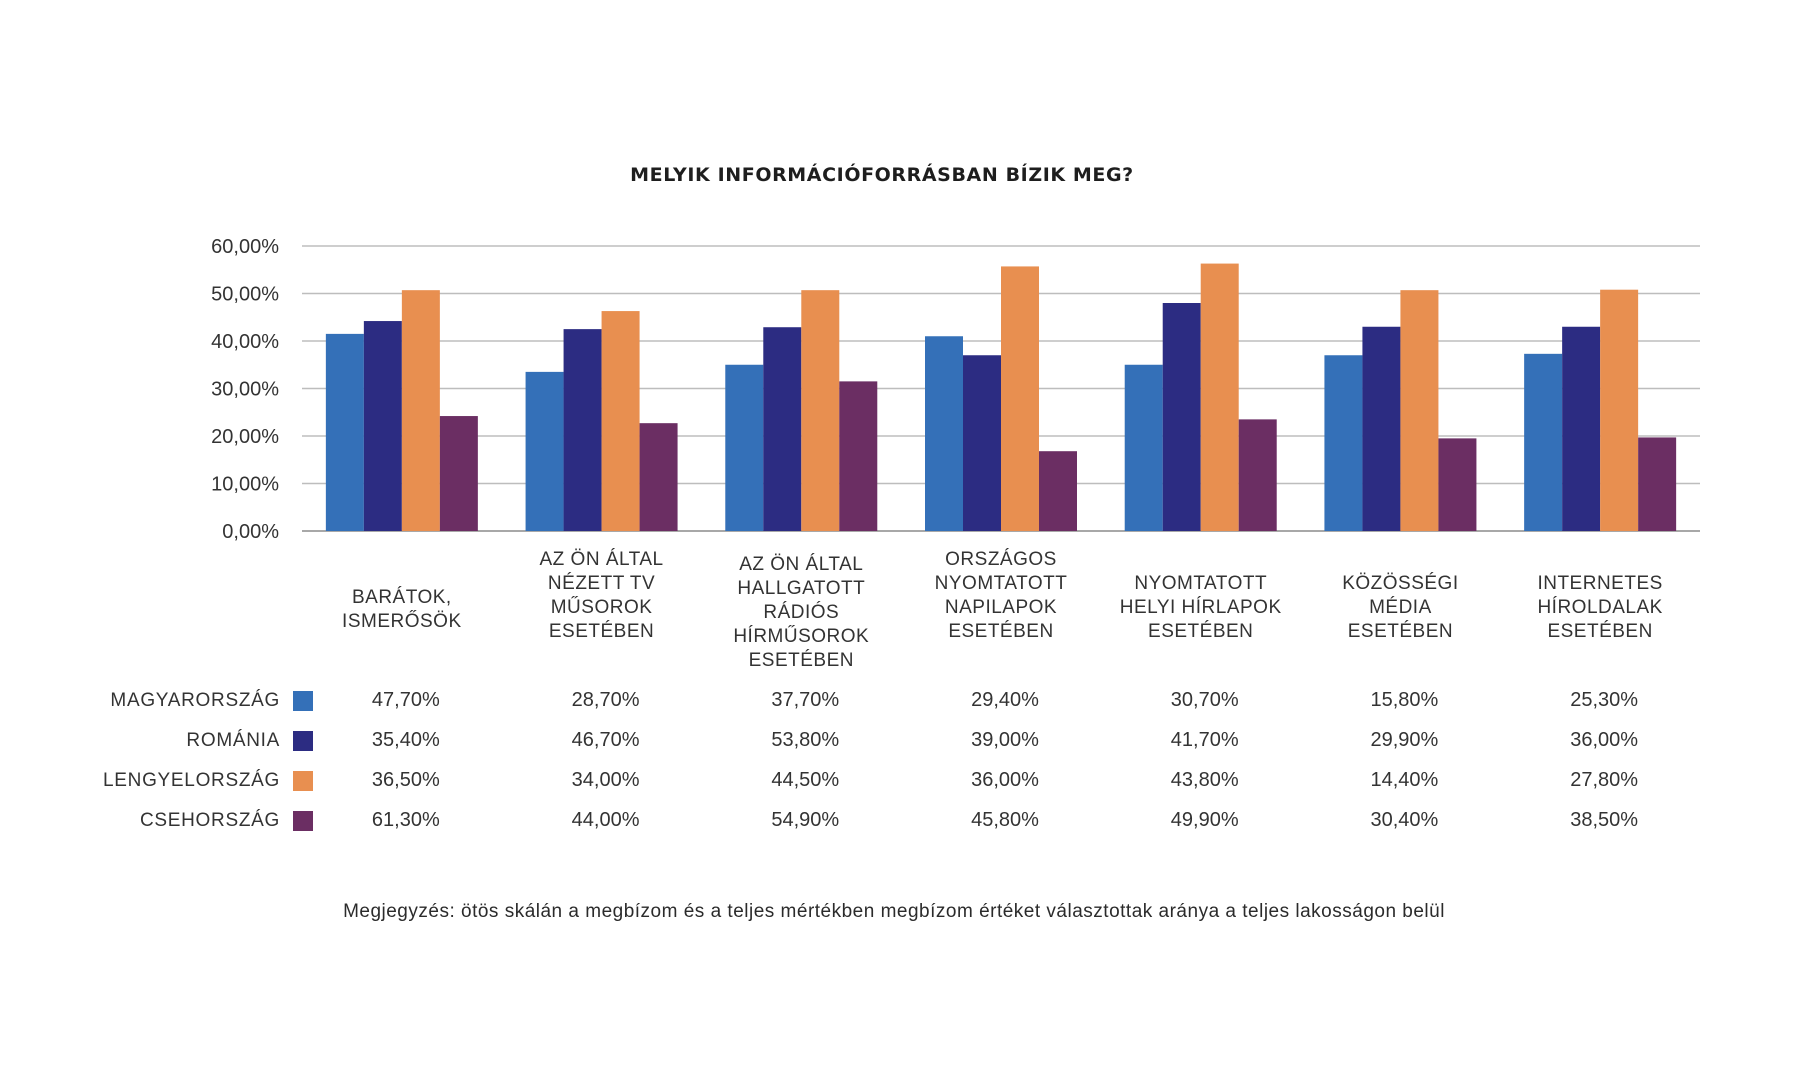 The image size is (1800, 1080). I want to click on table-cell: 46,70%, so click(605, 740).